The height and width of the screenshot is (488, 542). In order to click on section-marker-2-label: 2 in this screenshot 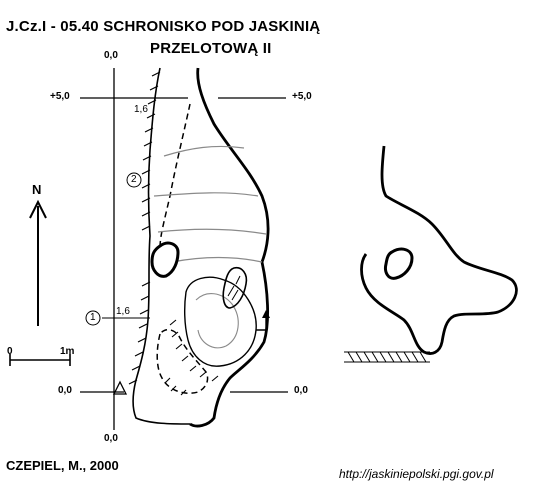, I will do `click(134, 179)`.